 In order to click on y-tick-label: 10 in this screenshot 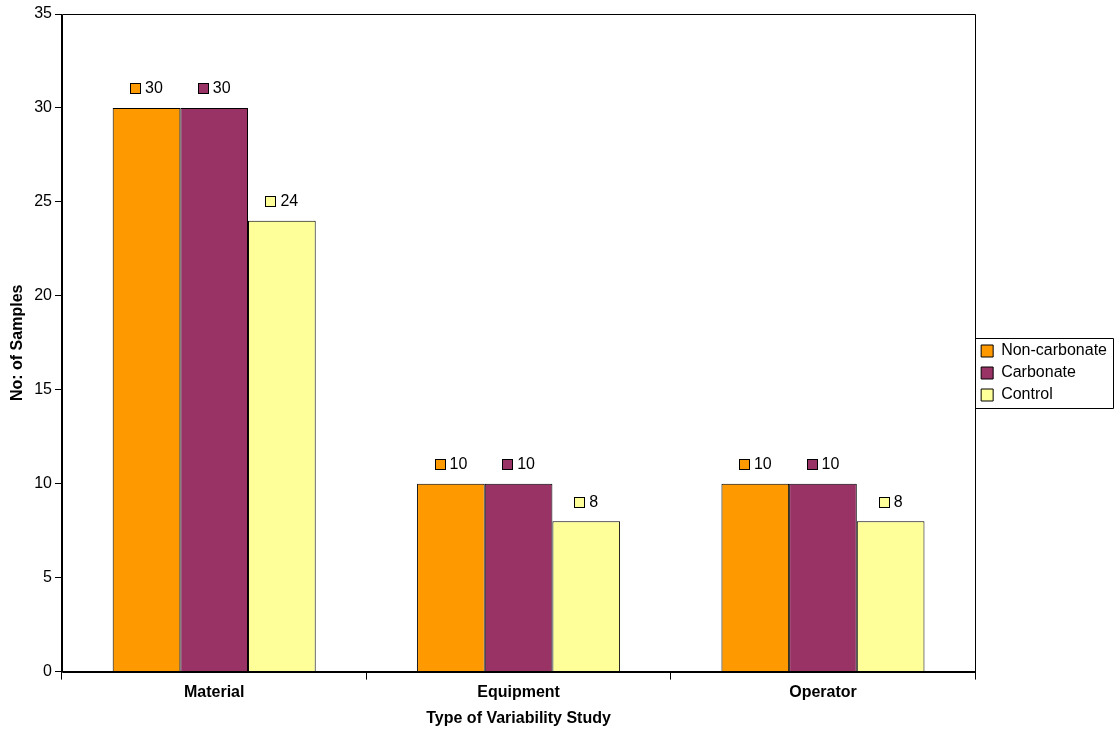, I will do `click(43, 483)`.